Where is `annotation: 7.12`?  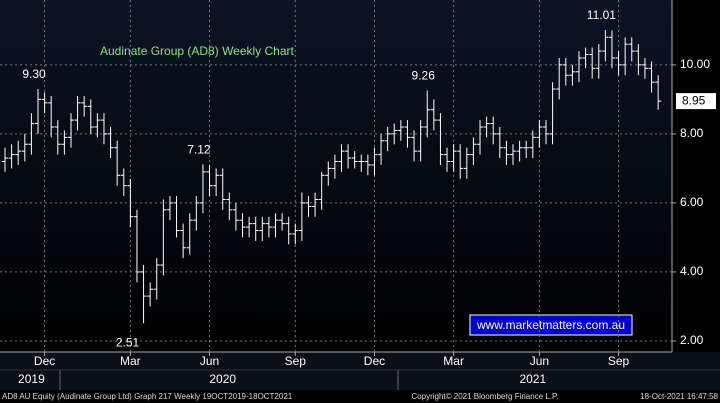
annotation: 7.12 is located at coordinates (199, 149).